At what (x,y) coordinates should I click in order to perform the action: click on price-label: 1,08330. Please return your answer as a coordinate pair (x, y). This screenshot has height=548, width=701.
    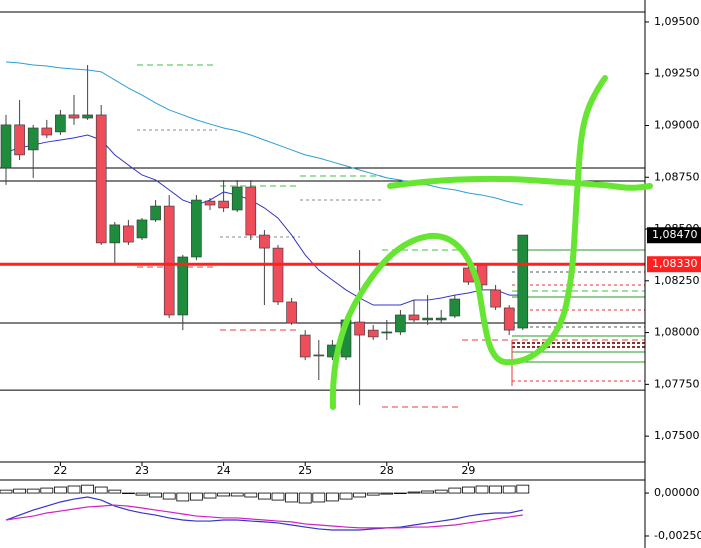
    Looking at the image, I should click on (675, 263).